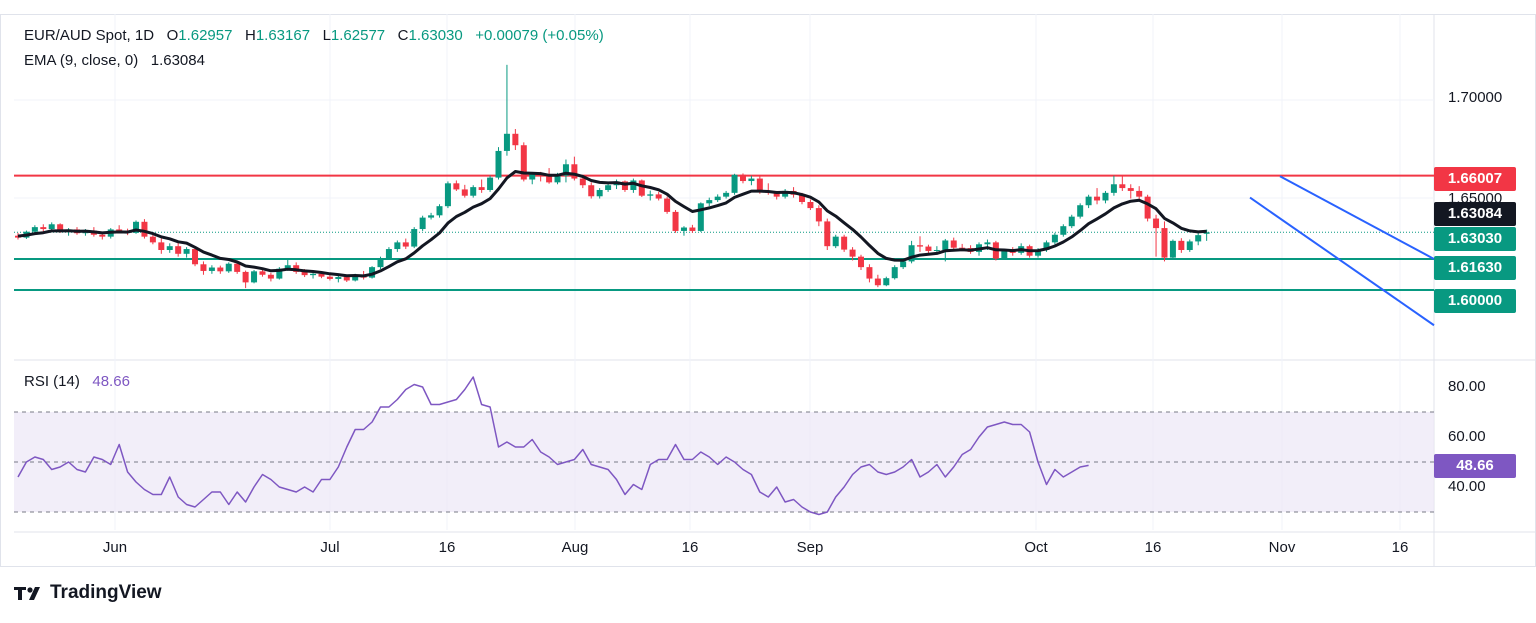 Image resolution: width=1536 pixels, height=623 pixels. What do you see at coordinates (89, 35) in the screenshot?
I see `symbol-label: EUR/AUD Spot, 1D` at bounding box center [89, 35].